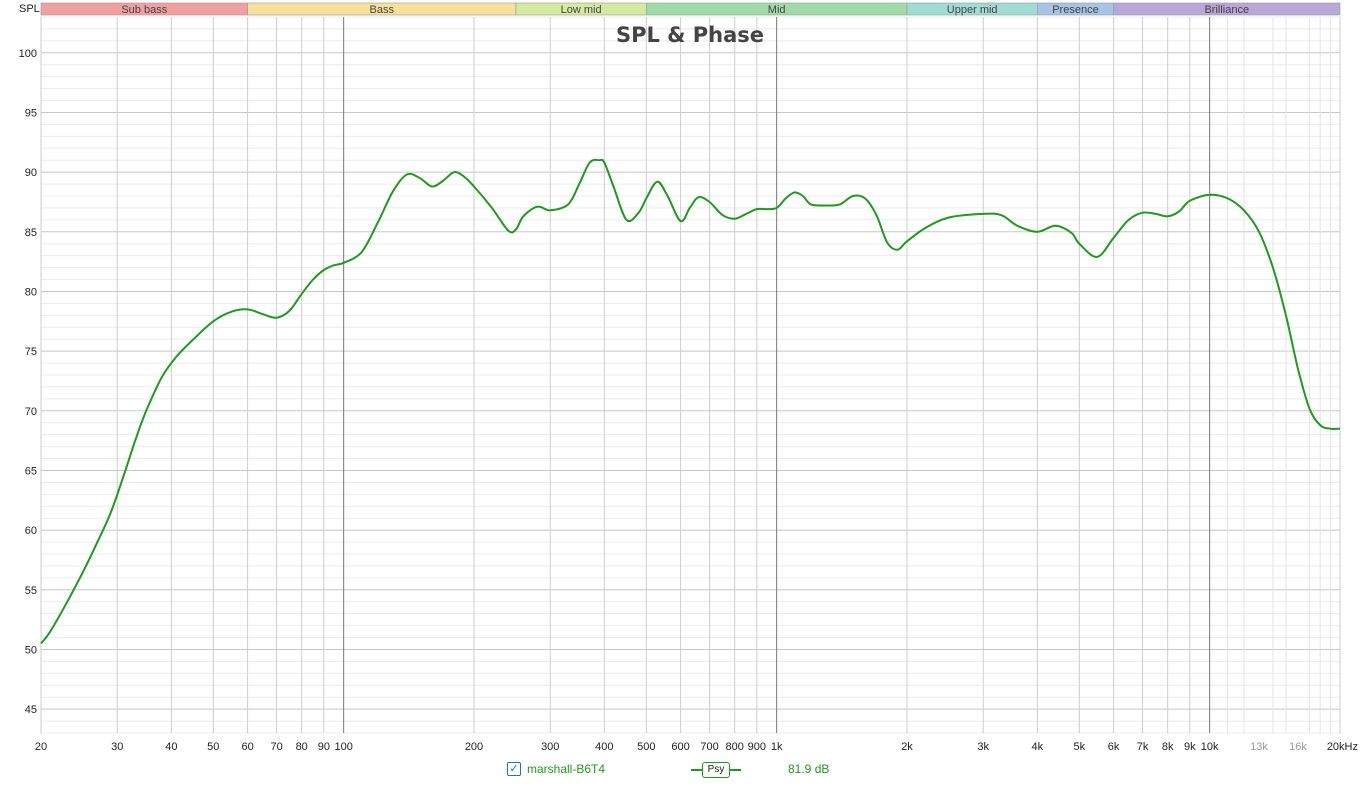 This screenshot has height=785, width=1361. What do you see at coordinates (581, 10) in the screenshot?
I see `band-label: Low mid` at bounding box center [581, 10].